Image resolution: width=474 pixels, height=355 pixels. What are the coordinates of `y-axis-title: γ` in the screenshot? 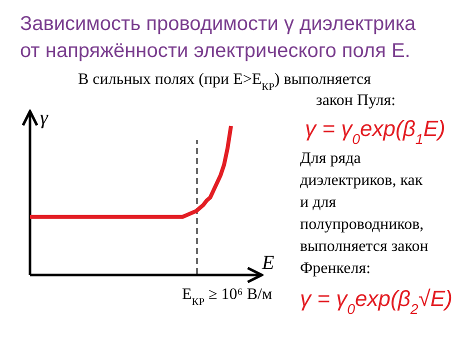 It's located at (44, 118).